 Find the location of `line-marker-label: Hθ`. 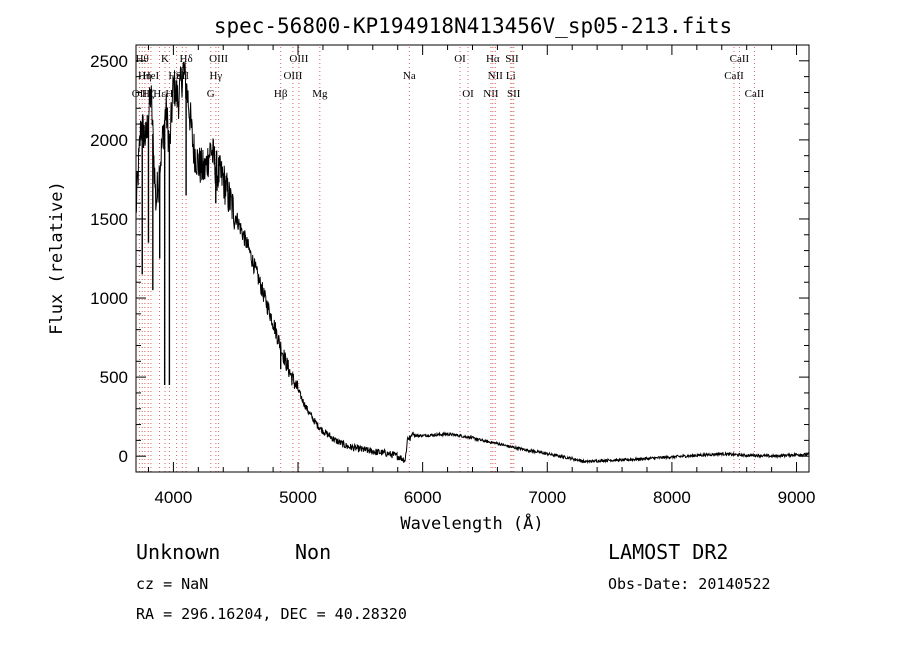

line-marker-label: Hθ is located at coordinates (142, 59).